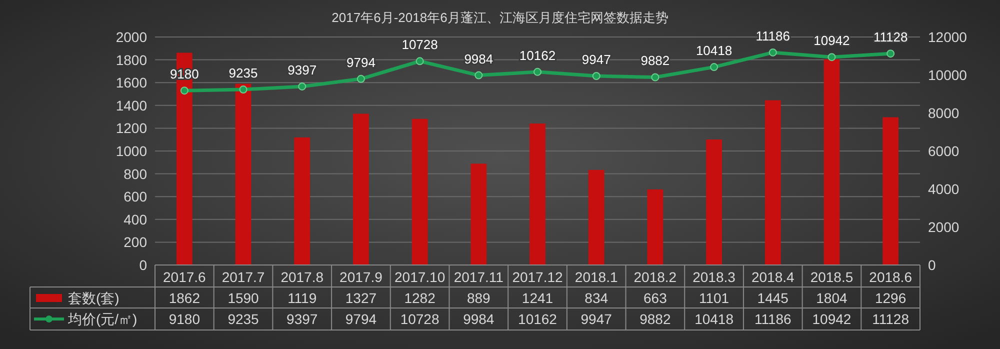  Describe the element at coordinates (184, 277) in the screenshot. I see `x-tick-label: 2017.6` at that location.